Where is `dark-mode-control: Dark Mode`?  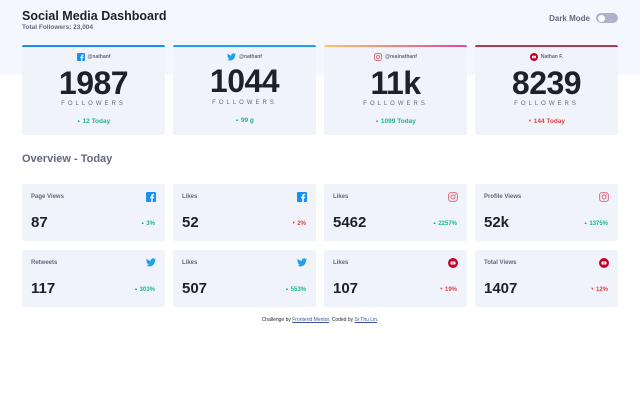
dark-mode-control: Dark Mode is located at coordinates (583, 18).